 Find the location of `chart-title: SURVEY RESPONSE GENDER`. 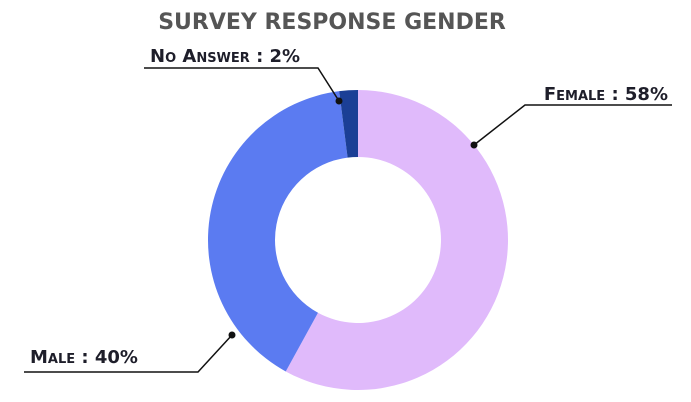

chart-title: SURVEY RESPONSE GENDER is located at coordinates (332, 22).